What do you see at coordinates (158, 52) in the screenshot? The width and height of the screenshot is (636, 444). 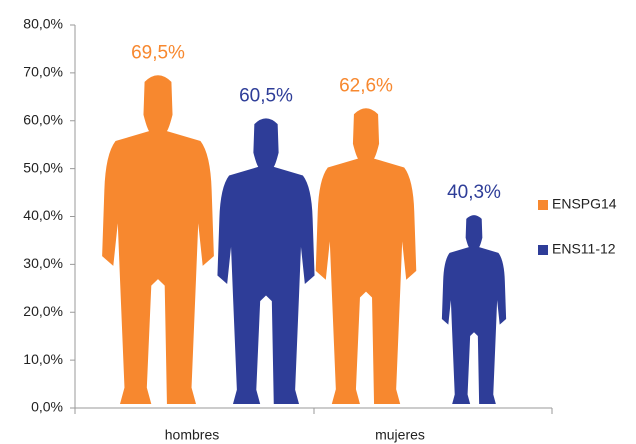 I see `value-label: 69,5%` at bounding box center [158, 52].